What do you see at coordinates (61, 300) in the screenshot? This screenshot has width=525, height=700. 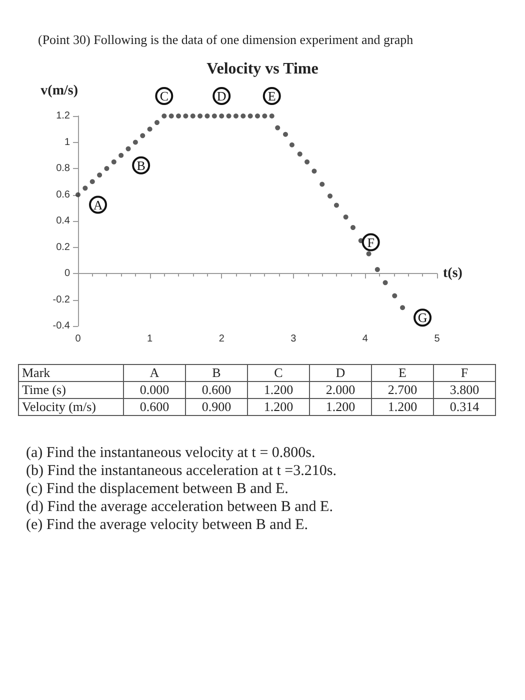 I see `y-tick-label: -0.2` at bounding box center [61, 300].